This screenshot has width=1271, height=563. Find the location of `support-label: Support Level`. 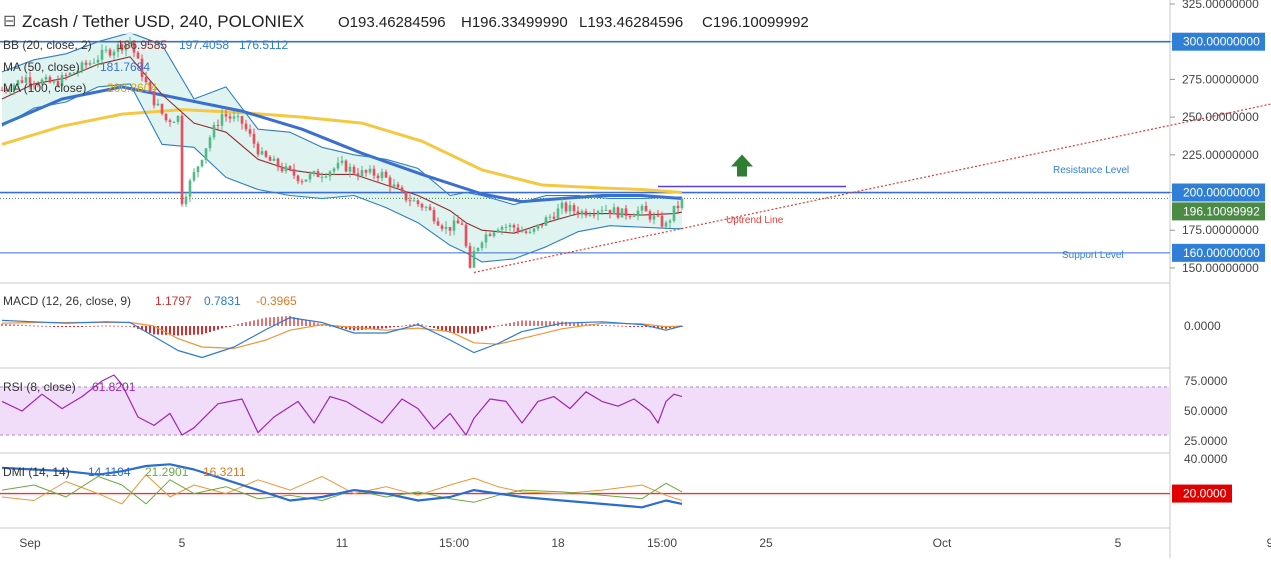

support-label: Support Level is located at coordinates (1093, 255).